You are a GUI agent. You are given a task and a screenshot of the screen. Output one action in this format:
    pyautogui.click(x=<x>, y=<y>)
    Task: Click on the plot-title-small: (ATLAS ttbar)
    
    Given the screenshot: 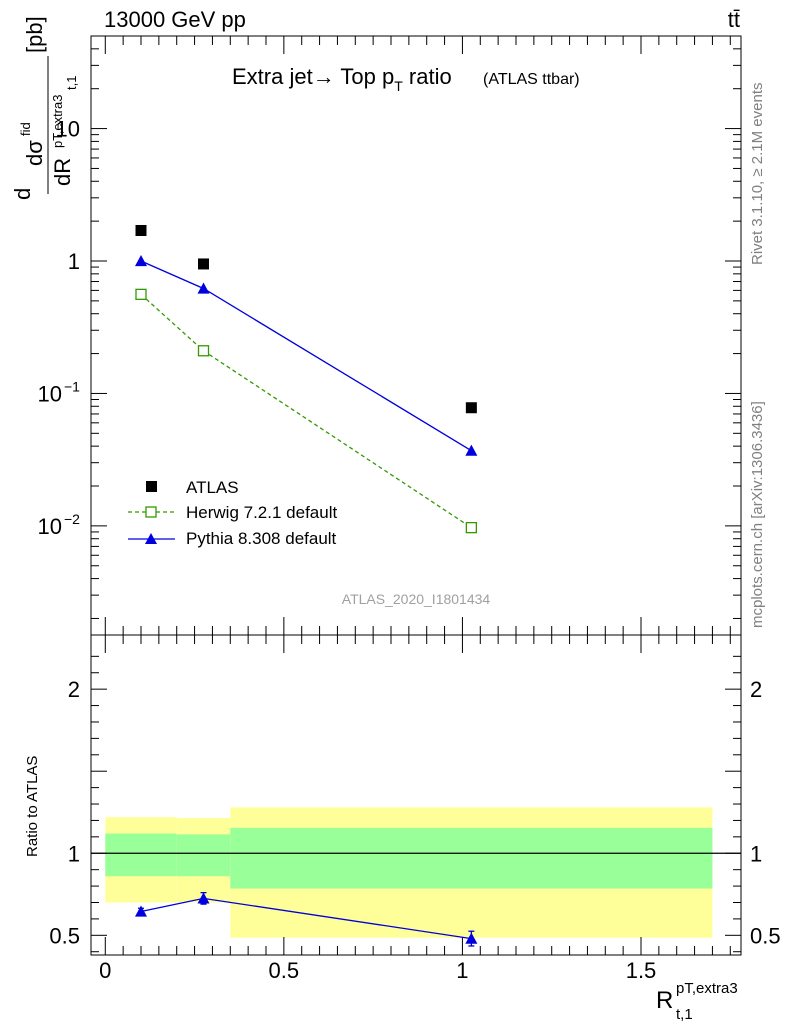 What is the action you would take?
    pyautogui.click(x=531, y=79)
    